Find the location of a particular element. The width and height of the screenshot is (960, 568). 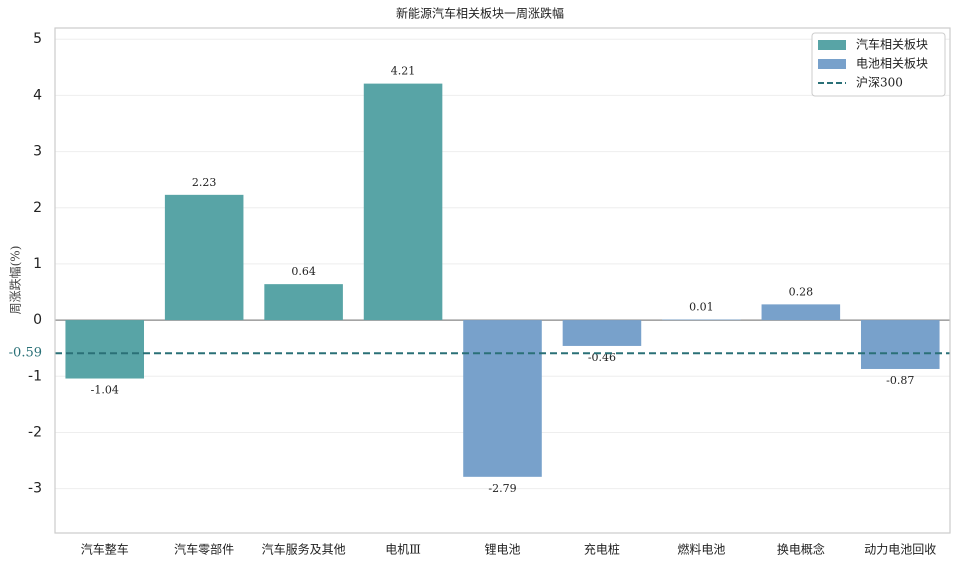

x-tick-label: 电机Ⅲ is located at coordinates (403, 550).